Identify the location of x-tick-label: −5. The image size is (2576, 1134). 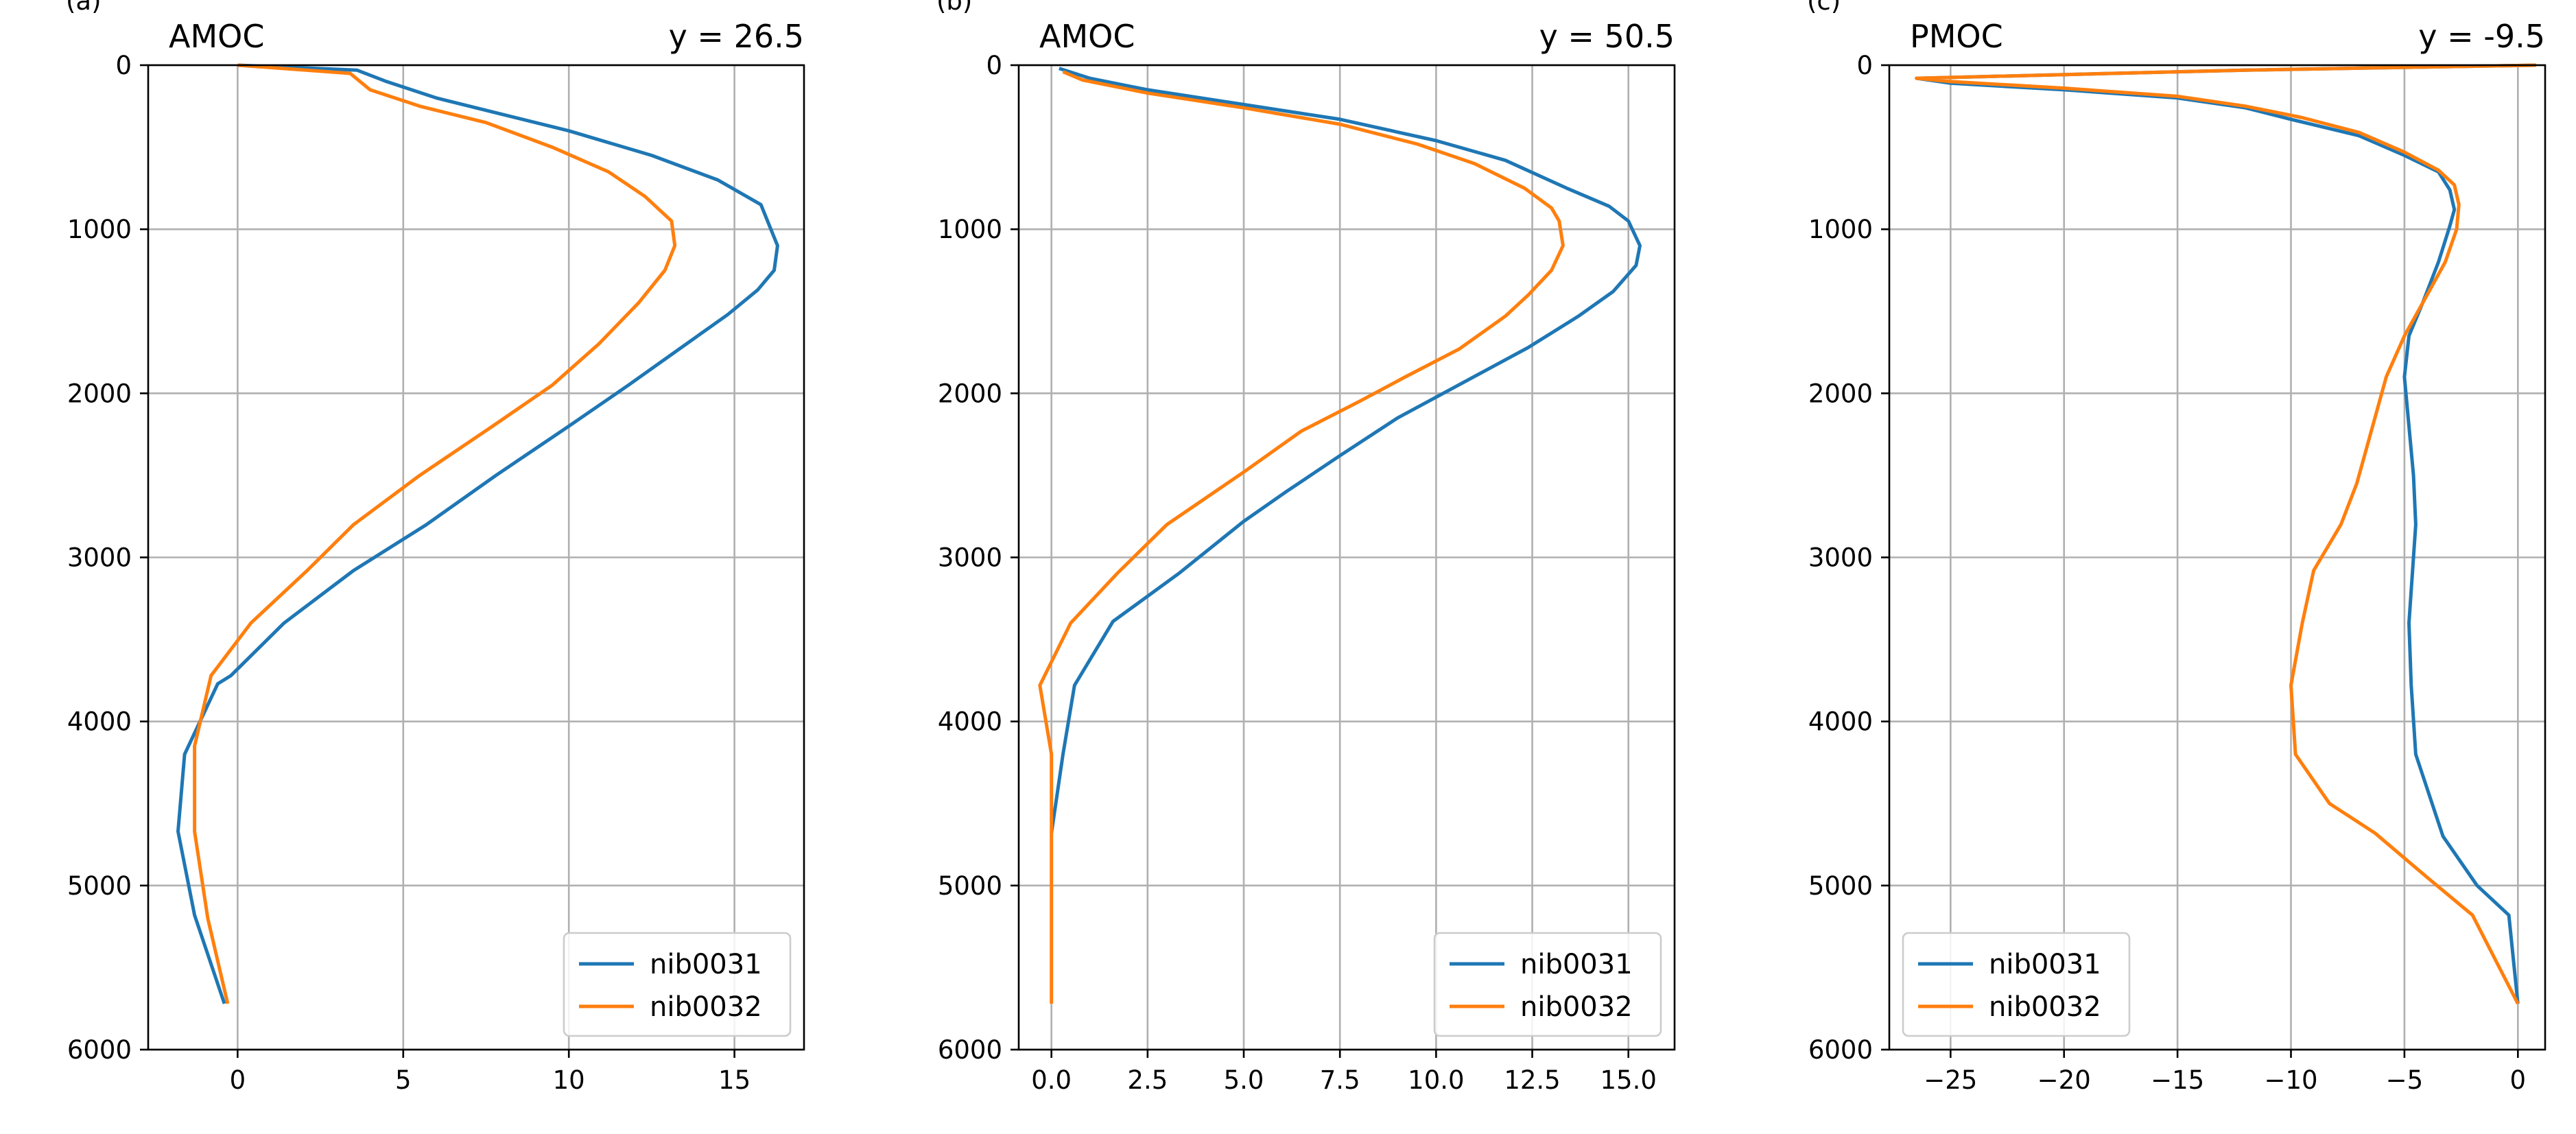
(2405, 1080).